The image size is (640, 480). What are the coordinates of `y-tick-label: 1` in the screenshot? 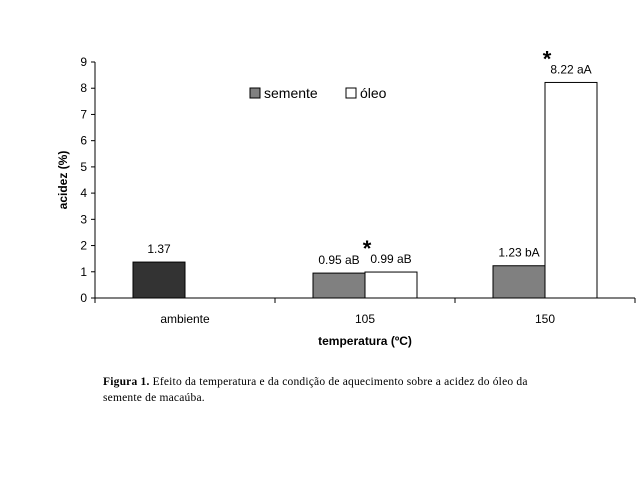 It's located at (83, 272).